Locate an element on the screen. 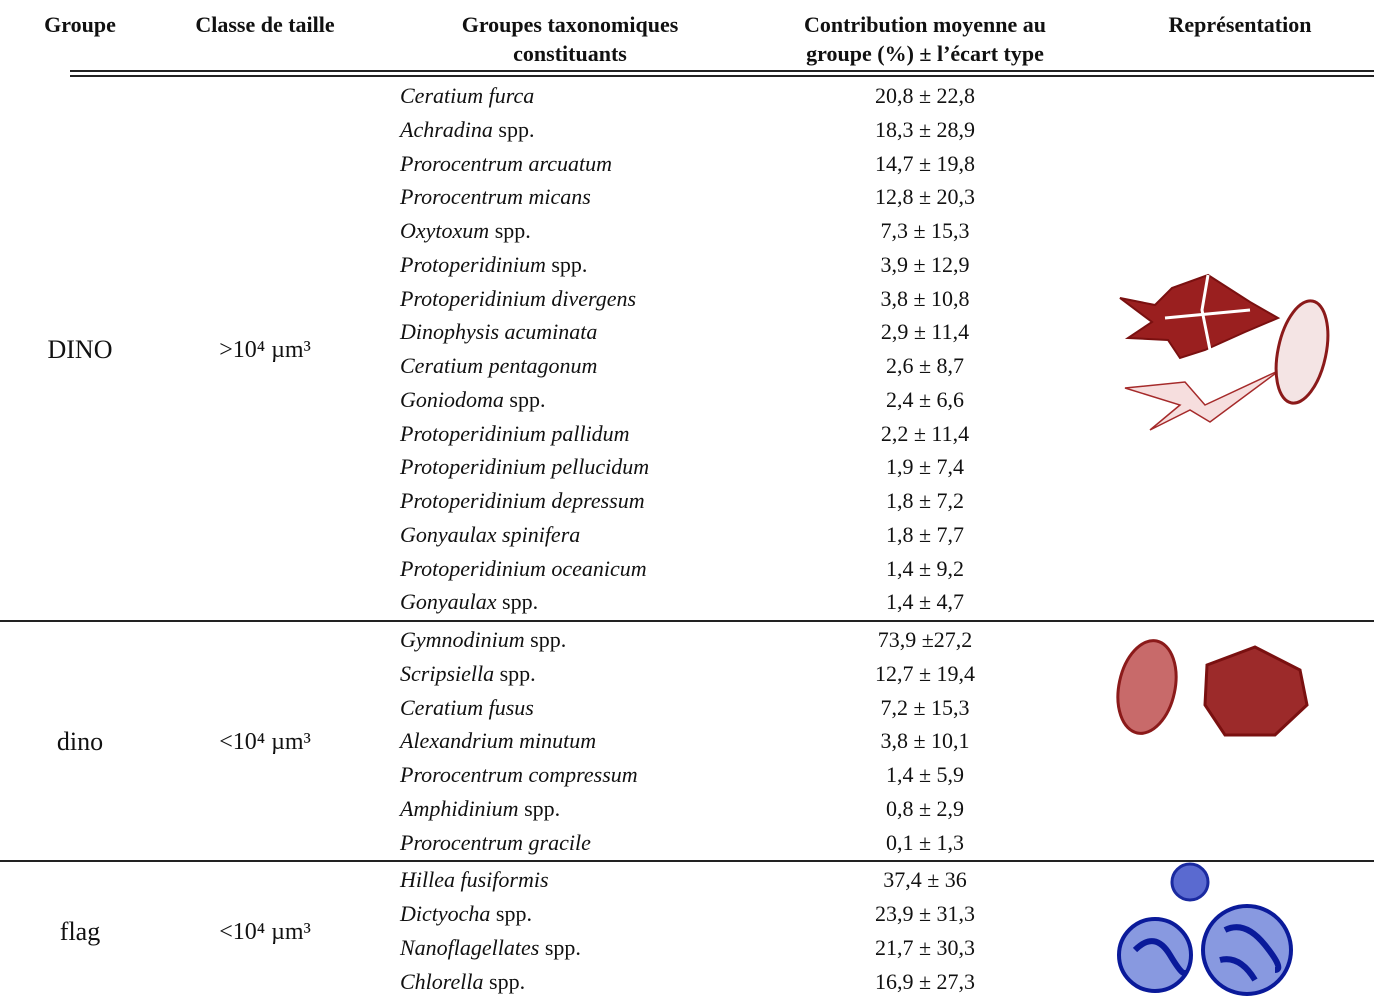 The image size is (1374, 1003). contribution: 37,4 ± 36 is located at coordinates (925, 880).